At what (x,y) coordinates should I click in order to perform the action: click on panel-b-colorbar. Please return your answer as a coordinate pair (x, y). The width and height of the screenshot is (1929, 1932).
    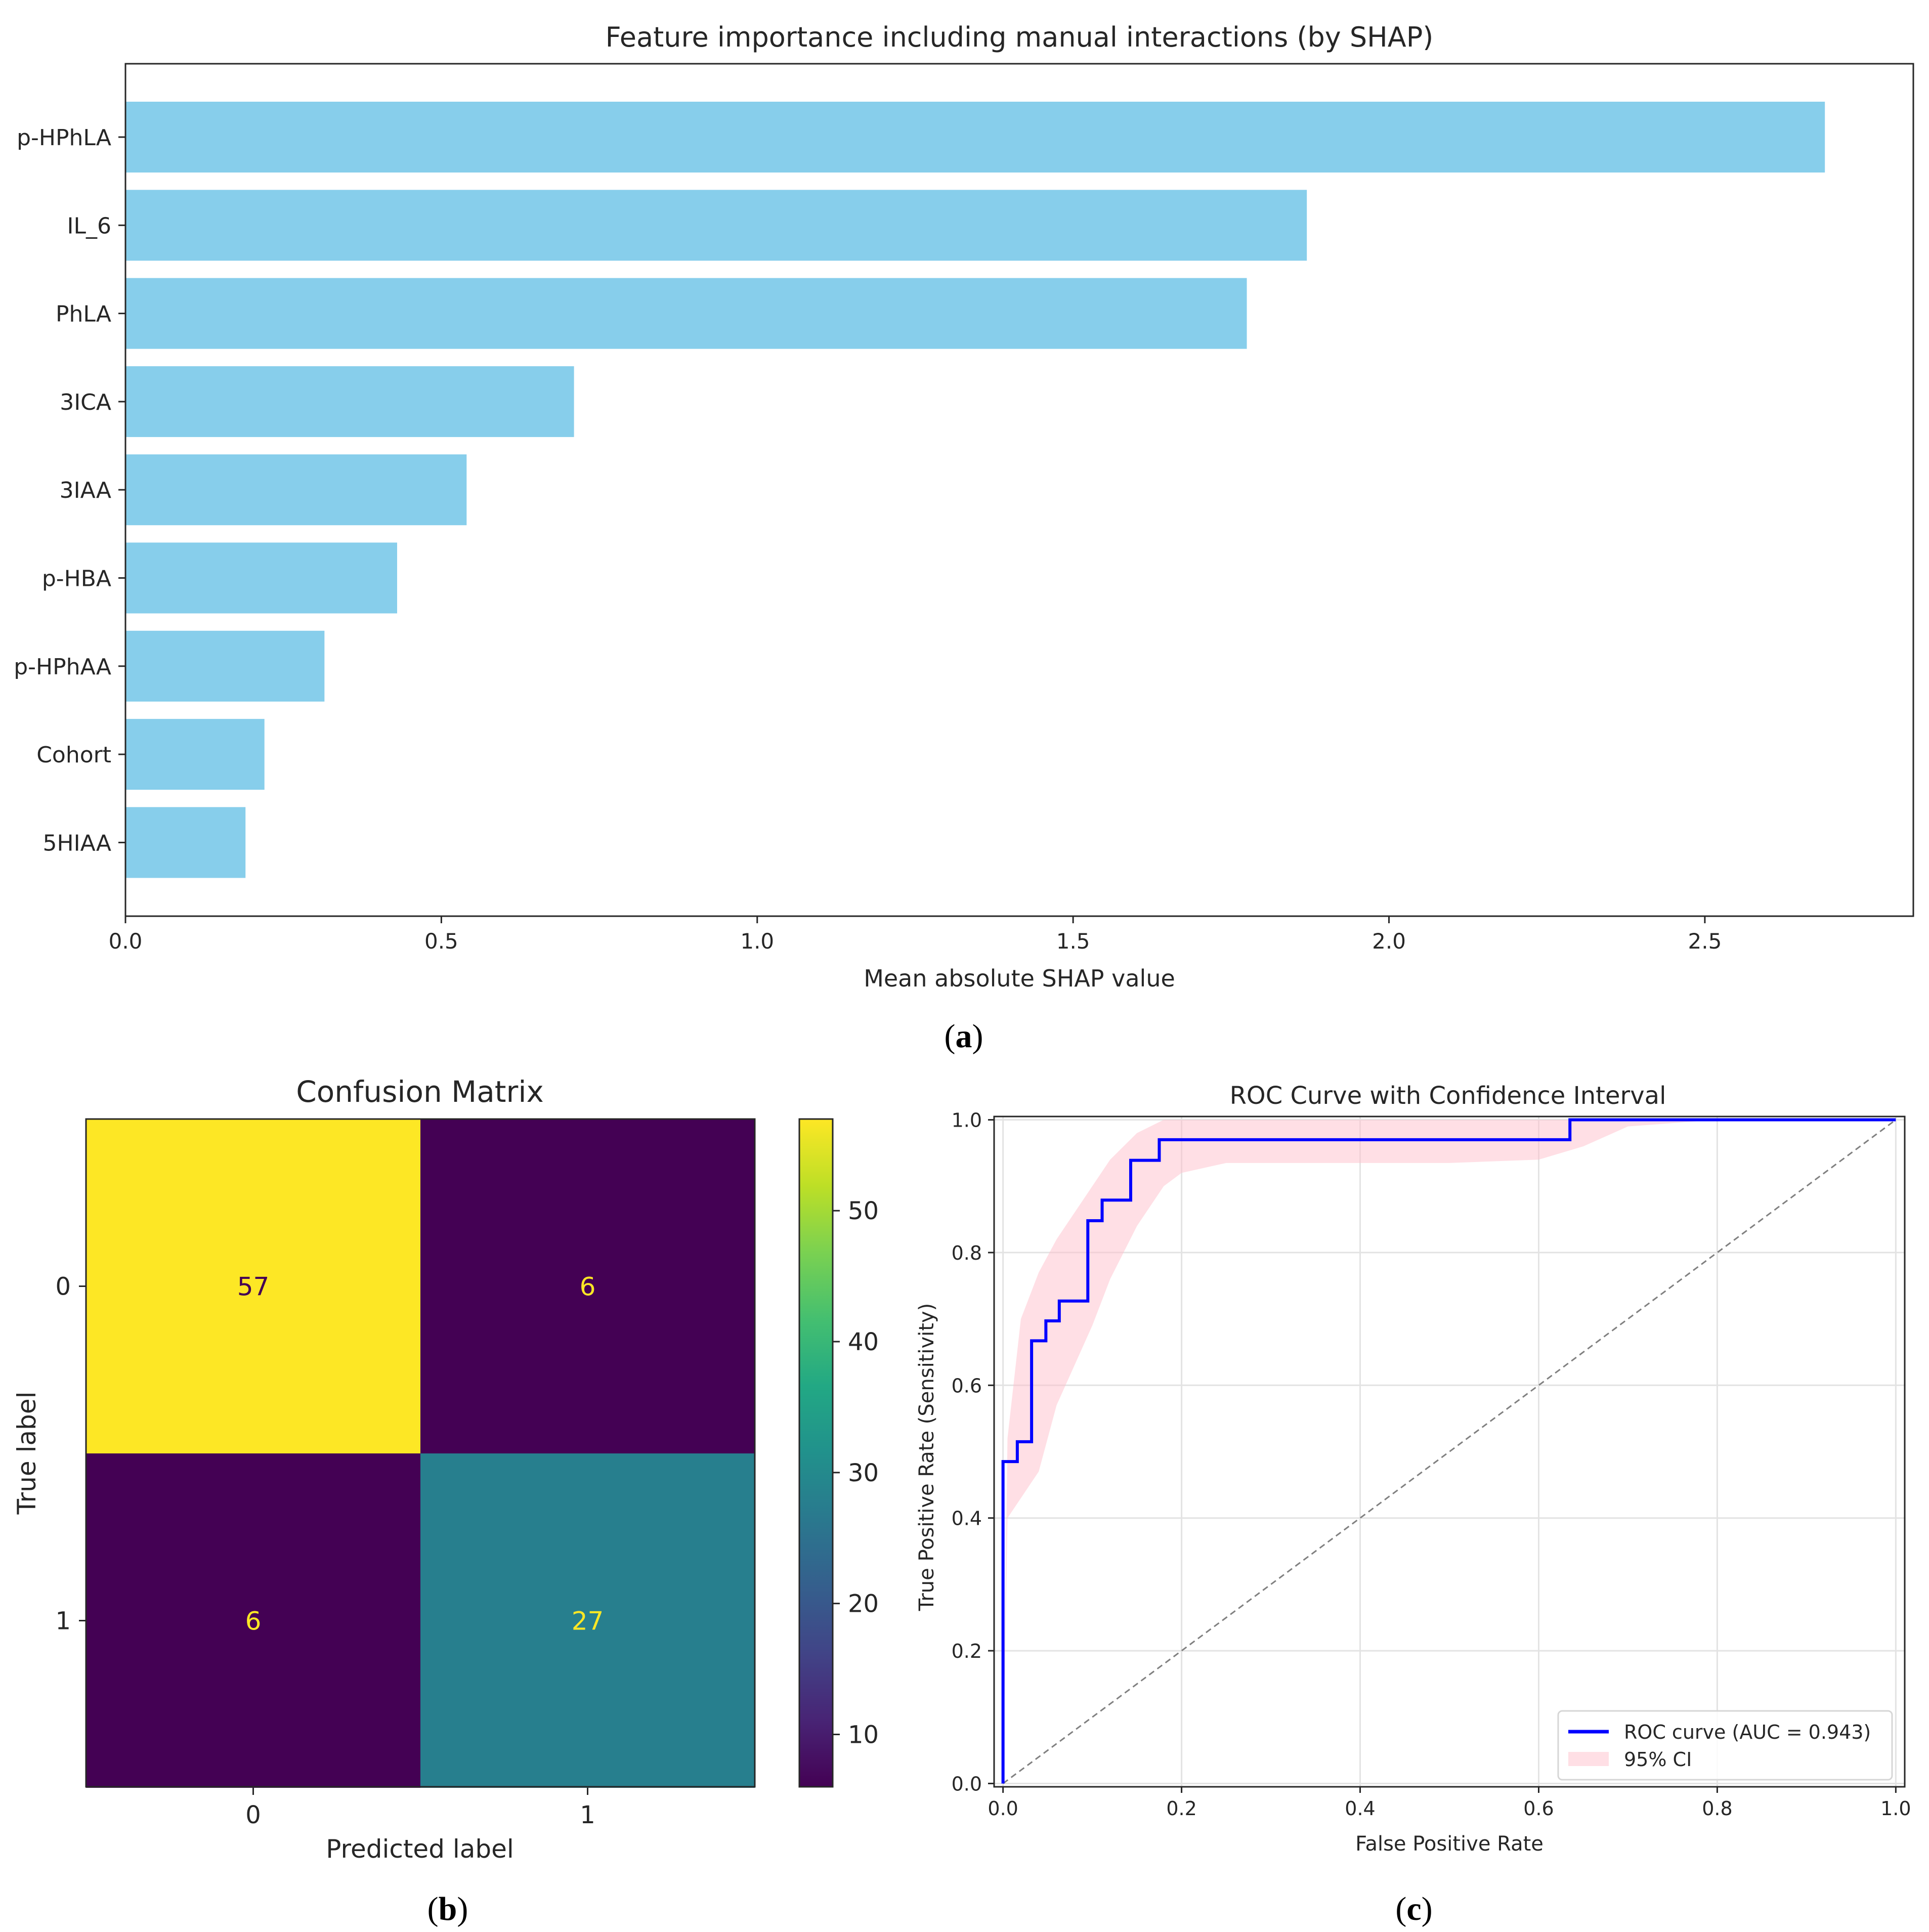
    Looking at the image, I should click on (816, 1453).